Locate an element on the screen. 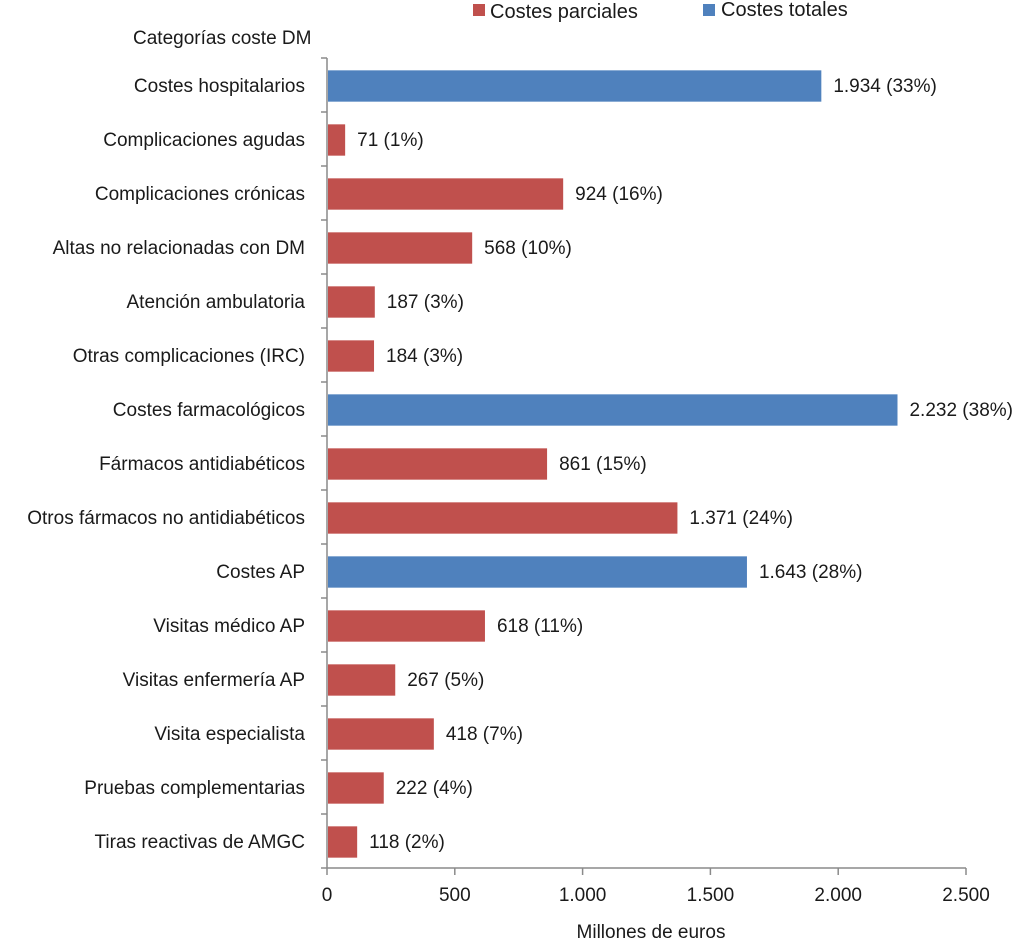 The width and height of the screenshot is (1024, 944). x-tick-label: 1.500 is located at coordinates (711, 895).